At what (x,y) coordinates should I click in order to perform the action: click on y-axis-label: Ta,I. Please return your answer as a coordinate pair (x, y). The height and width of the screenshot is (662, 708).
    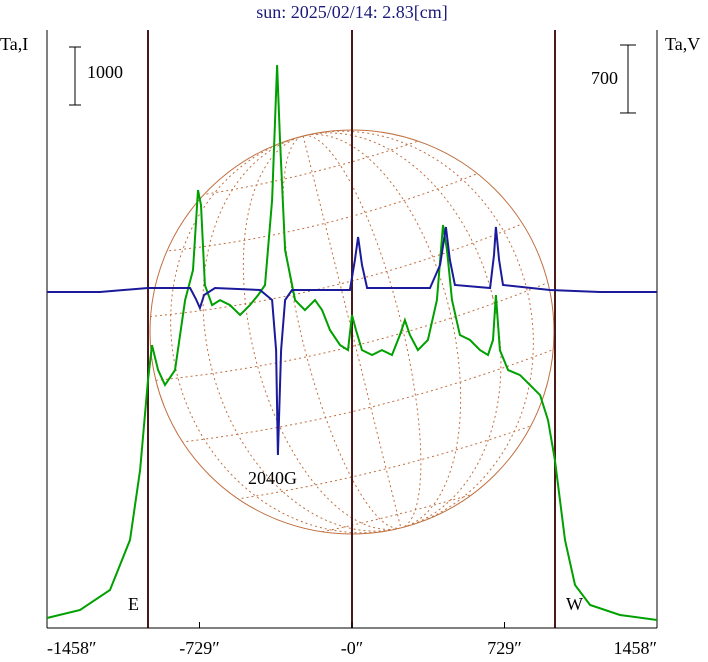
    Looking at the image, I should click on (14, 44).